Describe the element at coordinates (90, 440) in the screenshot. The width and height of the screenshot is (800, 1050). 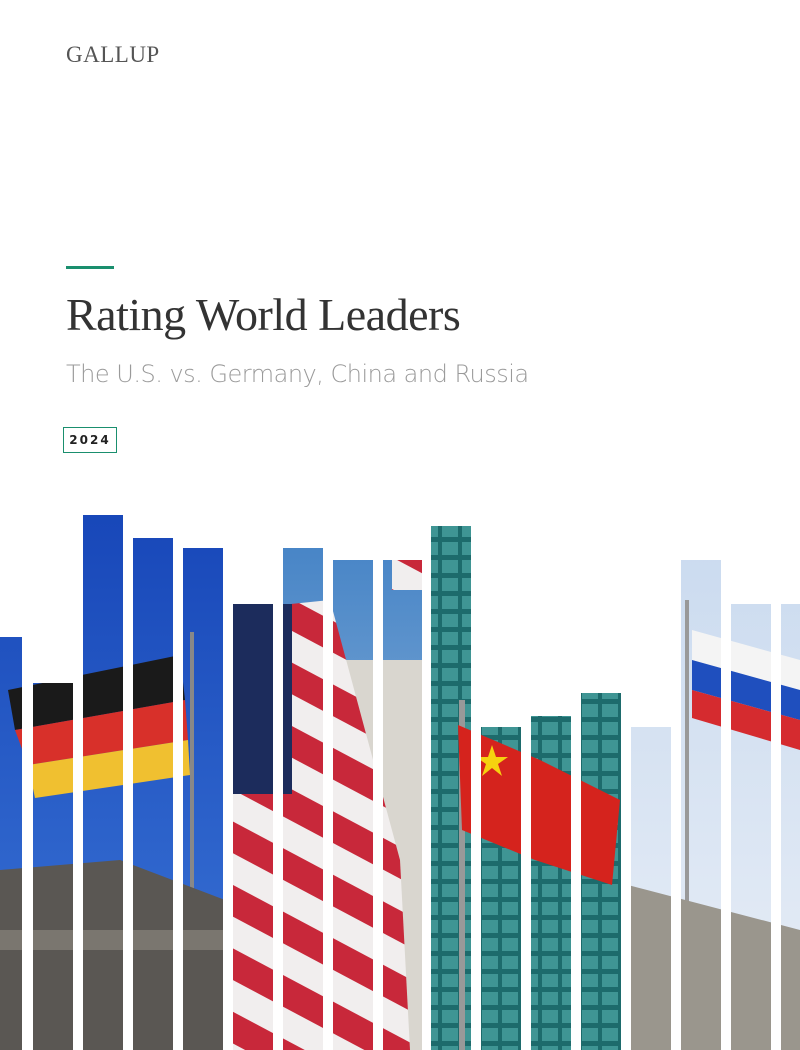
I see `year-badge: 2024` at that location.